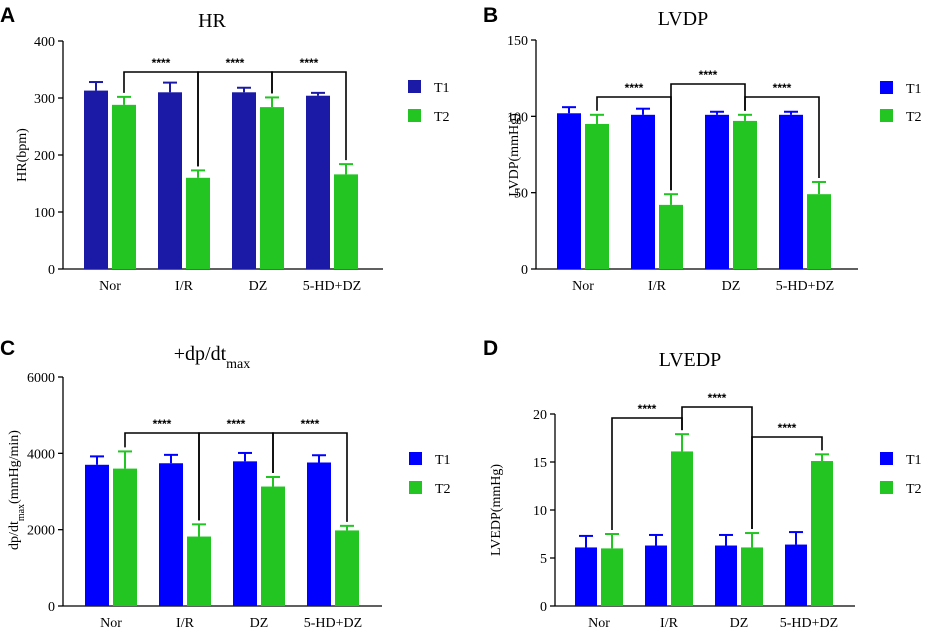 This screenshot has width=941, height=632. Describe the element at coordinates (690, 360) in the screenshot. I see `chart-title: LVEDP` at that location.